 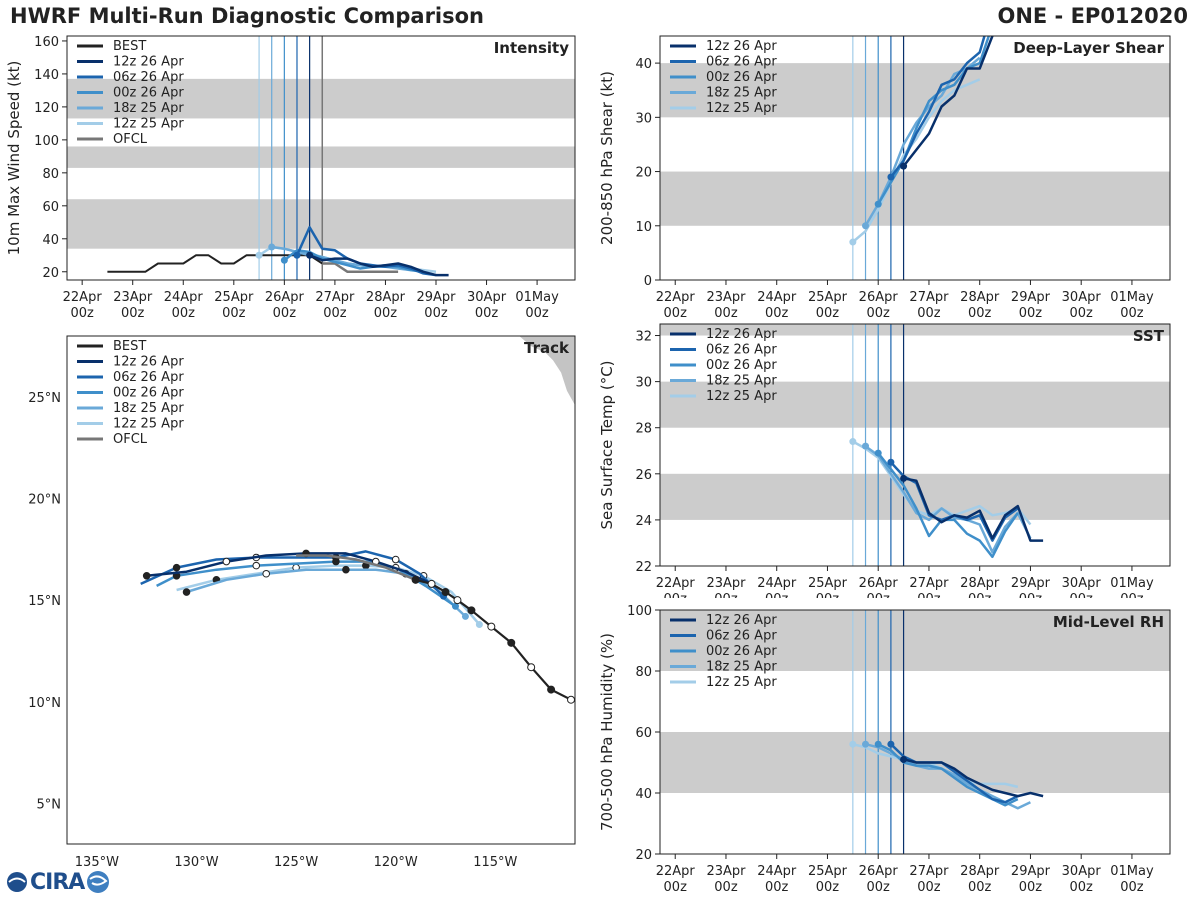 I want to click on track-lon-label-3: 120°W, so click(x=396, y=861).